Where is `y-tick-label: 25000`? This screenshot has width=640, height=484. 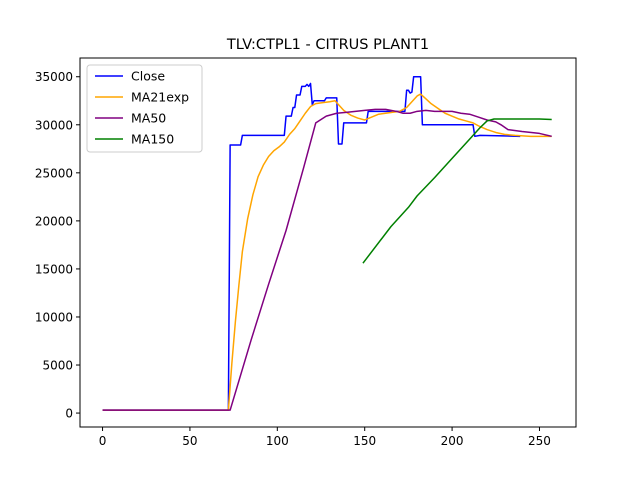 y-tick-label: 25000 is located at coordinates (54, 173).